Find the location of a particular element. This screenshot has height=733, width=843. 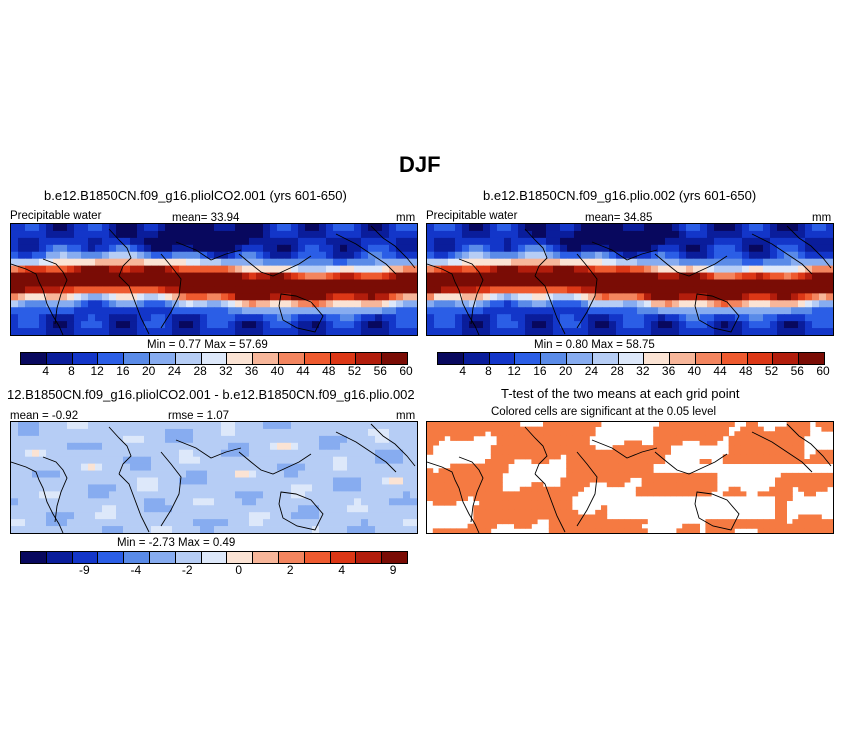

panel3-rmse: rmse = 1.07 is located at coordinates (199, 416).